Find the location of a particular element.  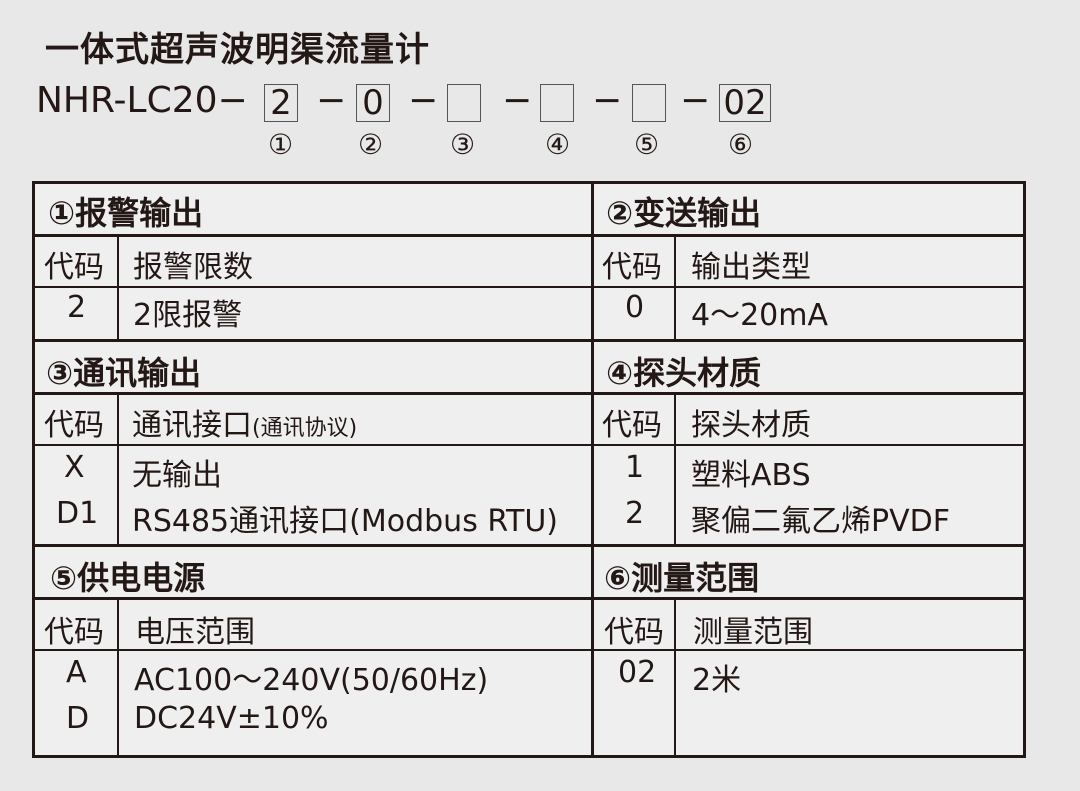

section-title-probe: ④探头材质 is located at coordinates (684, 373).